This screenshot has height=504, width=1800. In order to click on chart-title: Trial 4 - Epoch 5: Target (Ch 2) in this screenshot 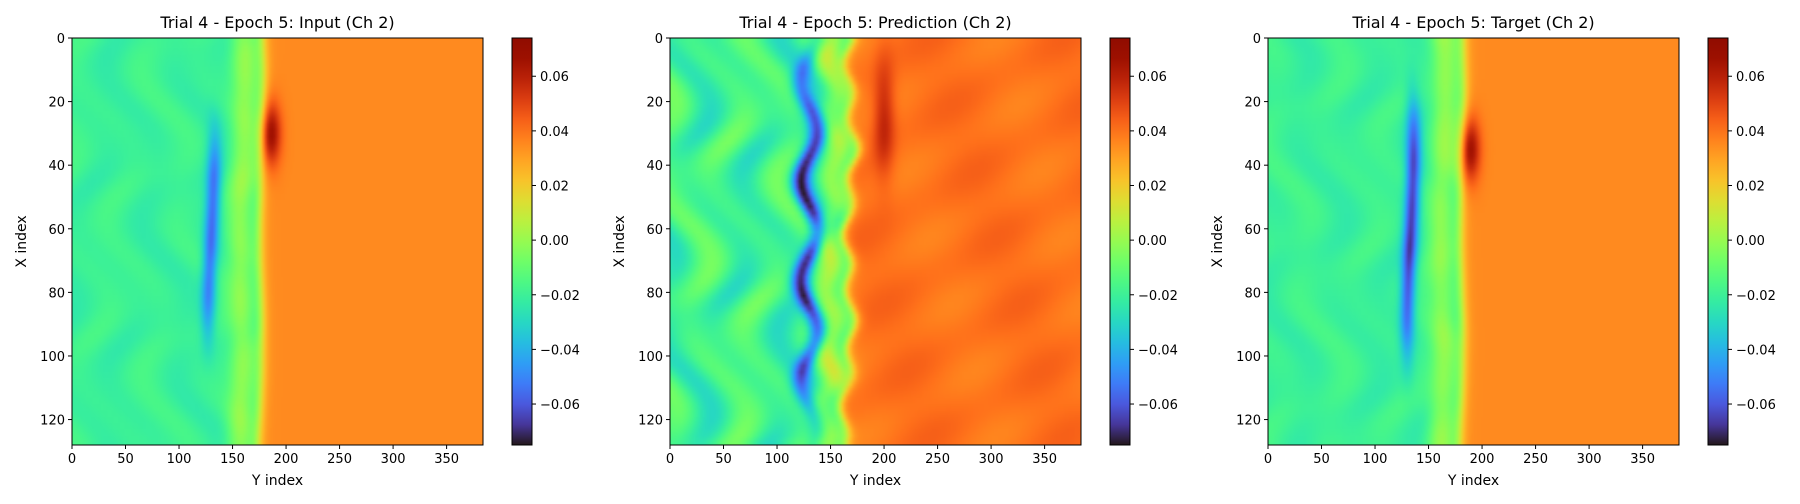, I will do `click(1472, 22)`.